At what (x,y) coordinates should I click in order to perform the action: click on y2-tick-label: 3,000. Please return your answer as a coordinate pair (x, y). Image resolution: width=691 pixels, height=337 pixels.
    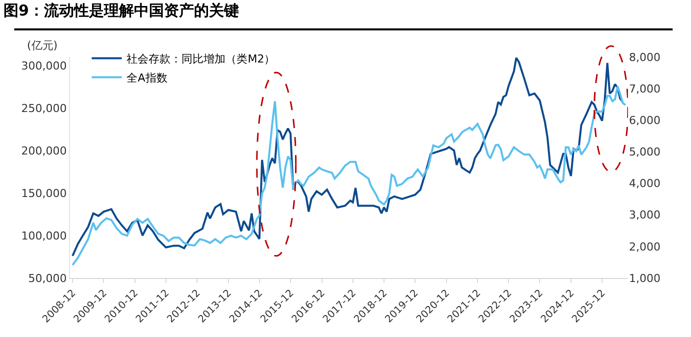
    Looking at the image, I should click on (644, 215).